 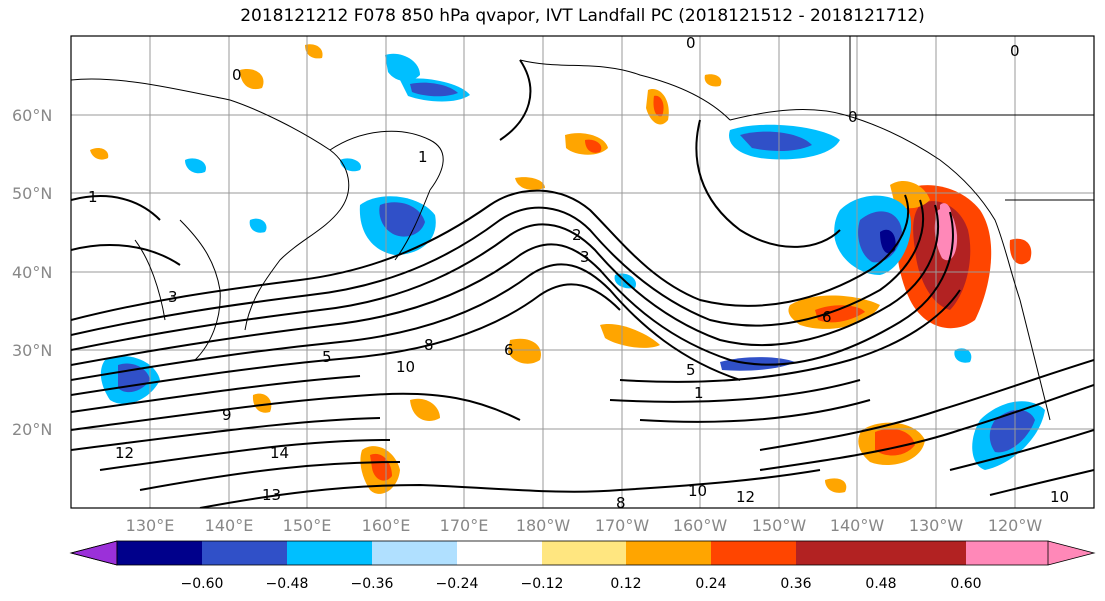 I want to click on contour-label: 14, so click(x=279, y=453).